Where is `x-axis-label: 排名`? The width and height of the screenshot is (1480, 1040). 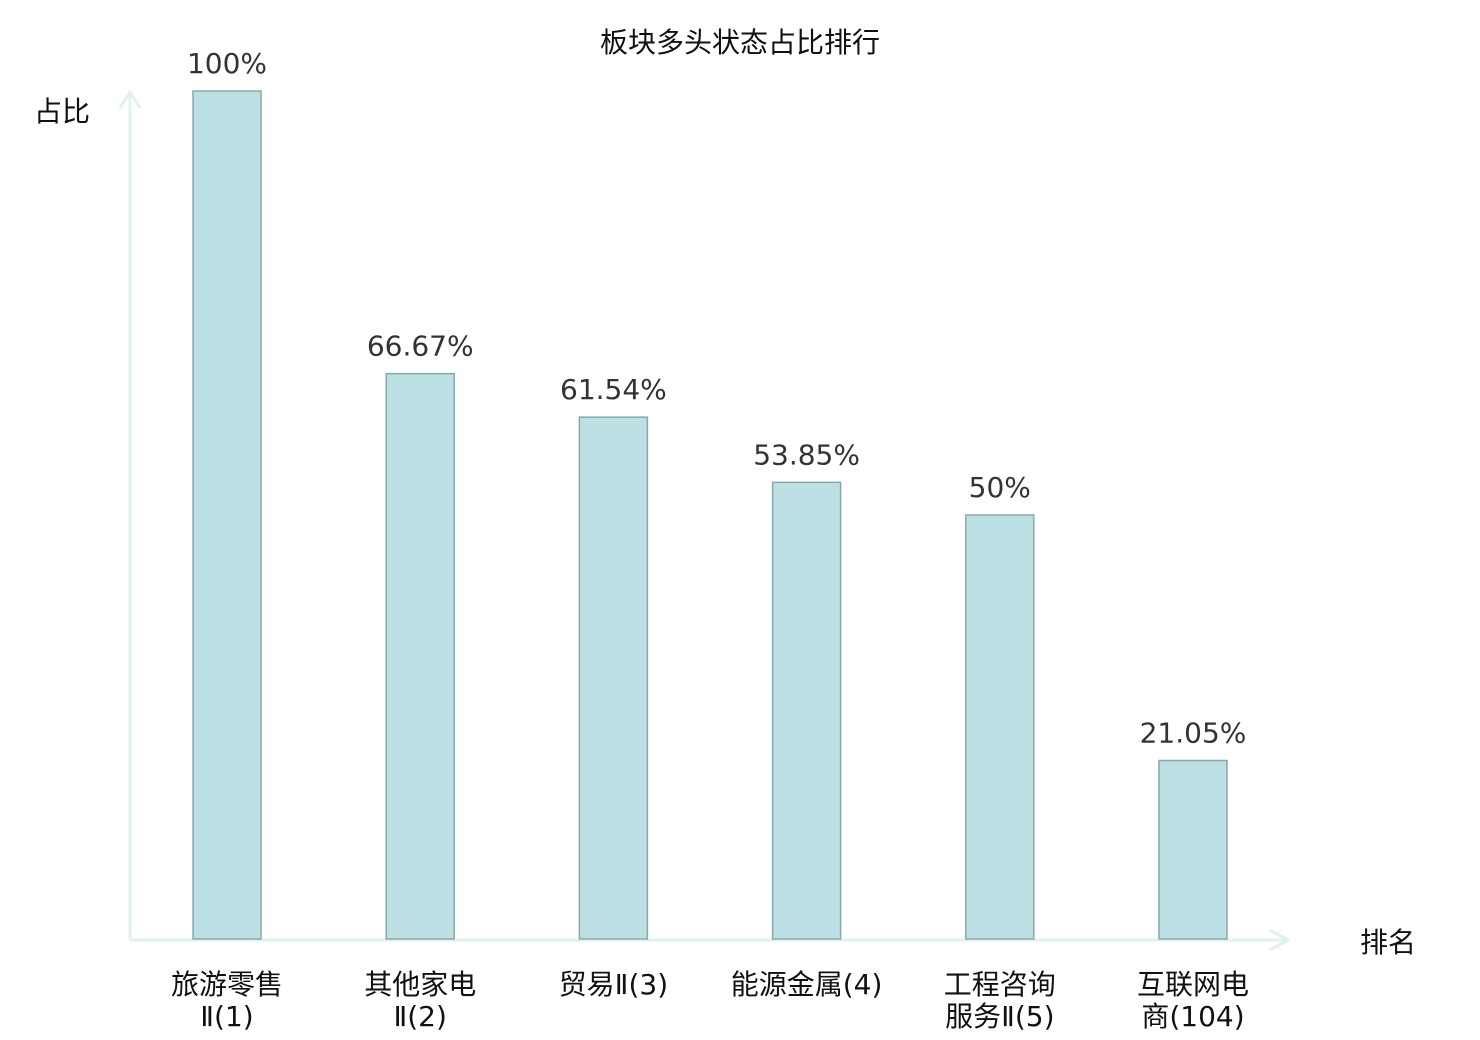 x-axis-label: 排名 is located at coordinates (1388, 942).